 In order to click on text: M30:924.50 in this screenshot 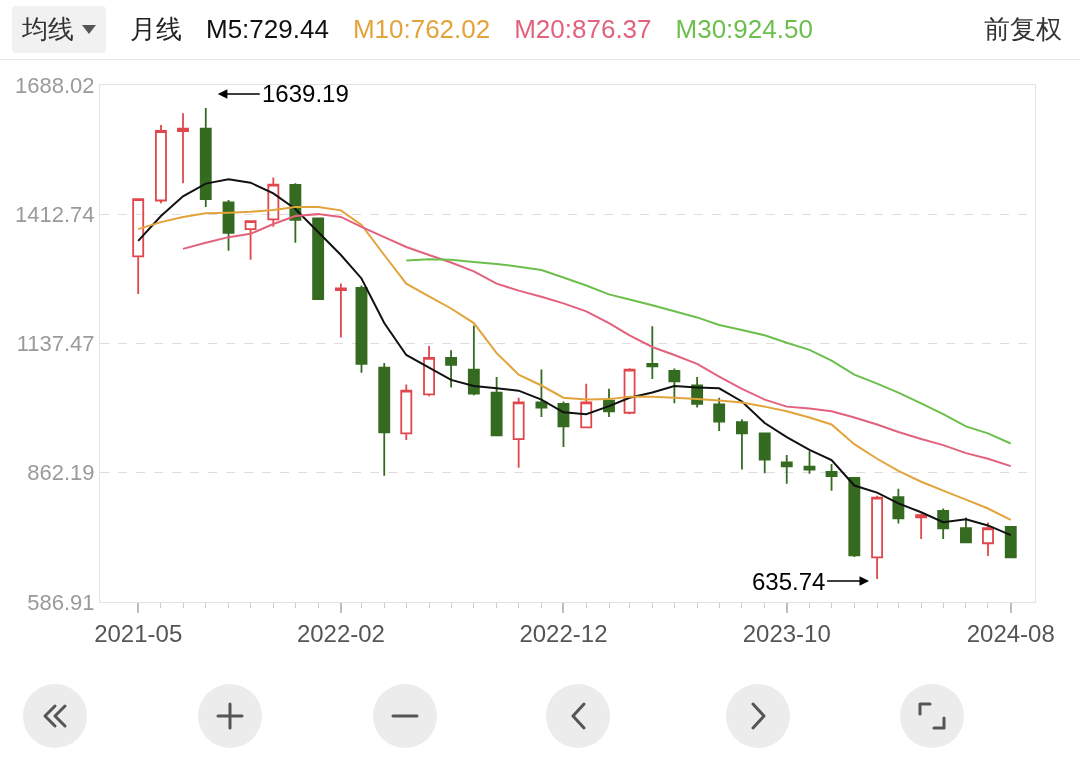, I will do `click(744, 29)`.